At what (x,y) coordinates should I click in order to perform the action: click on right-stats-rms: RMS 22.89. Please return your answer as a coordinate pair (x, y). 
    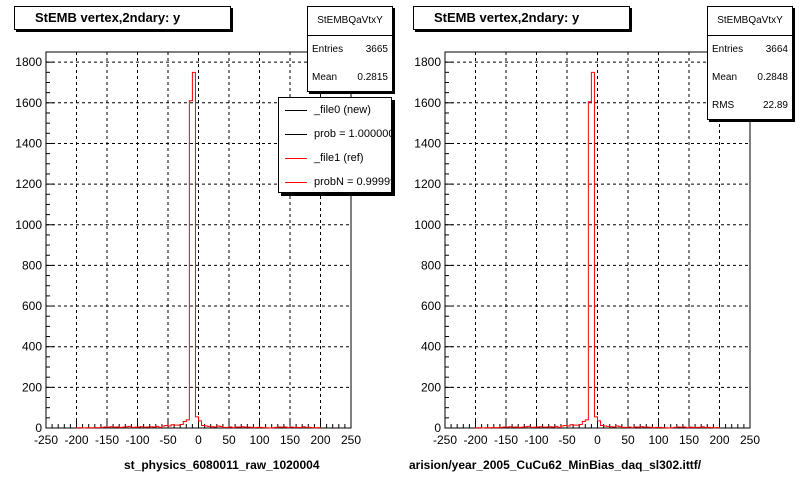
    Looking at the image, I should click on (750, 106).